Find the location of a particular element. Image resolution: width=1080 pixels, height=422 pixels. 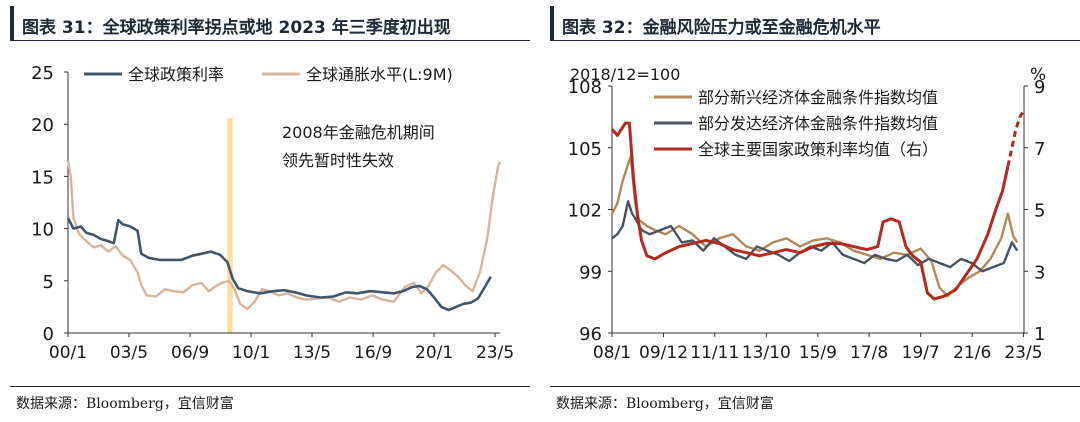

chart-annotation: 领先暂时性失效 is located at coordinates (338, 160).